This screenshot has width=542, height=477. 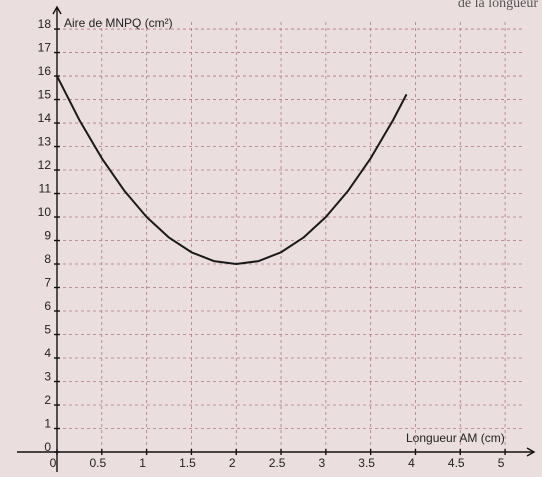 I want to click on x-tick-label: 4, so click(x=411, y=463).